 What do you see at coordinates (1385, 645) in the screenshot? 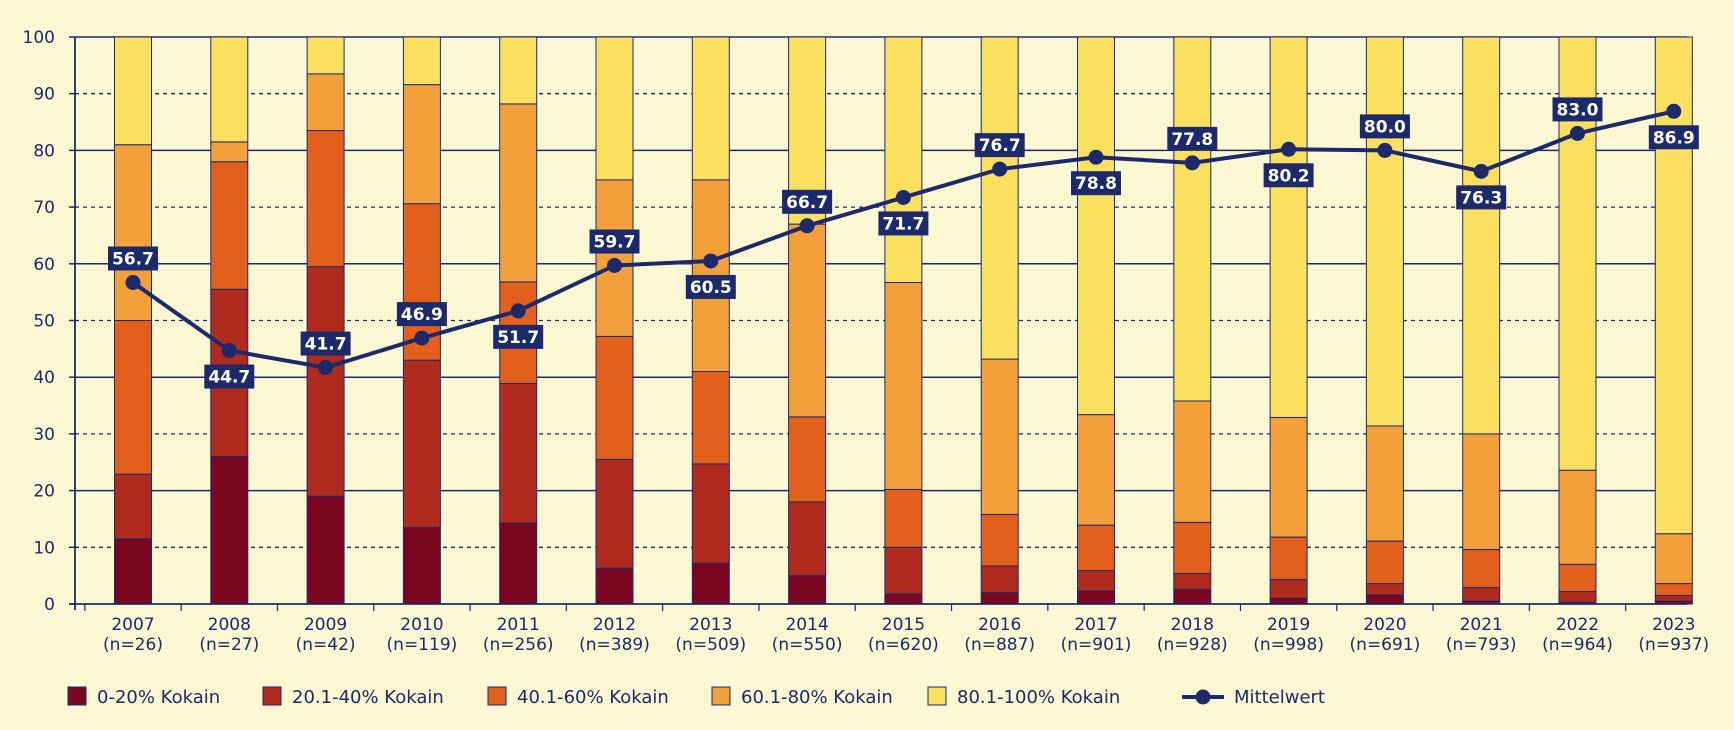
I see `x-tick-label-n: (n=691)` at bounding box center [1385, 645].